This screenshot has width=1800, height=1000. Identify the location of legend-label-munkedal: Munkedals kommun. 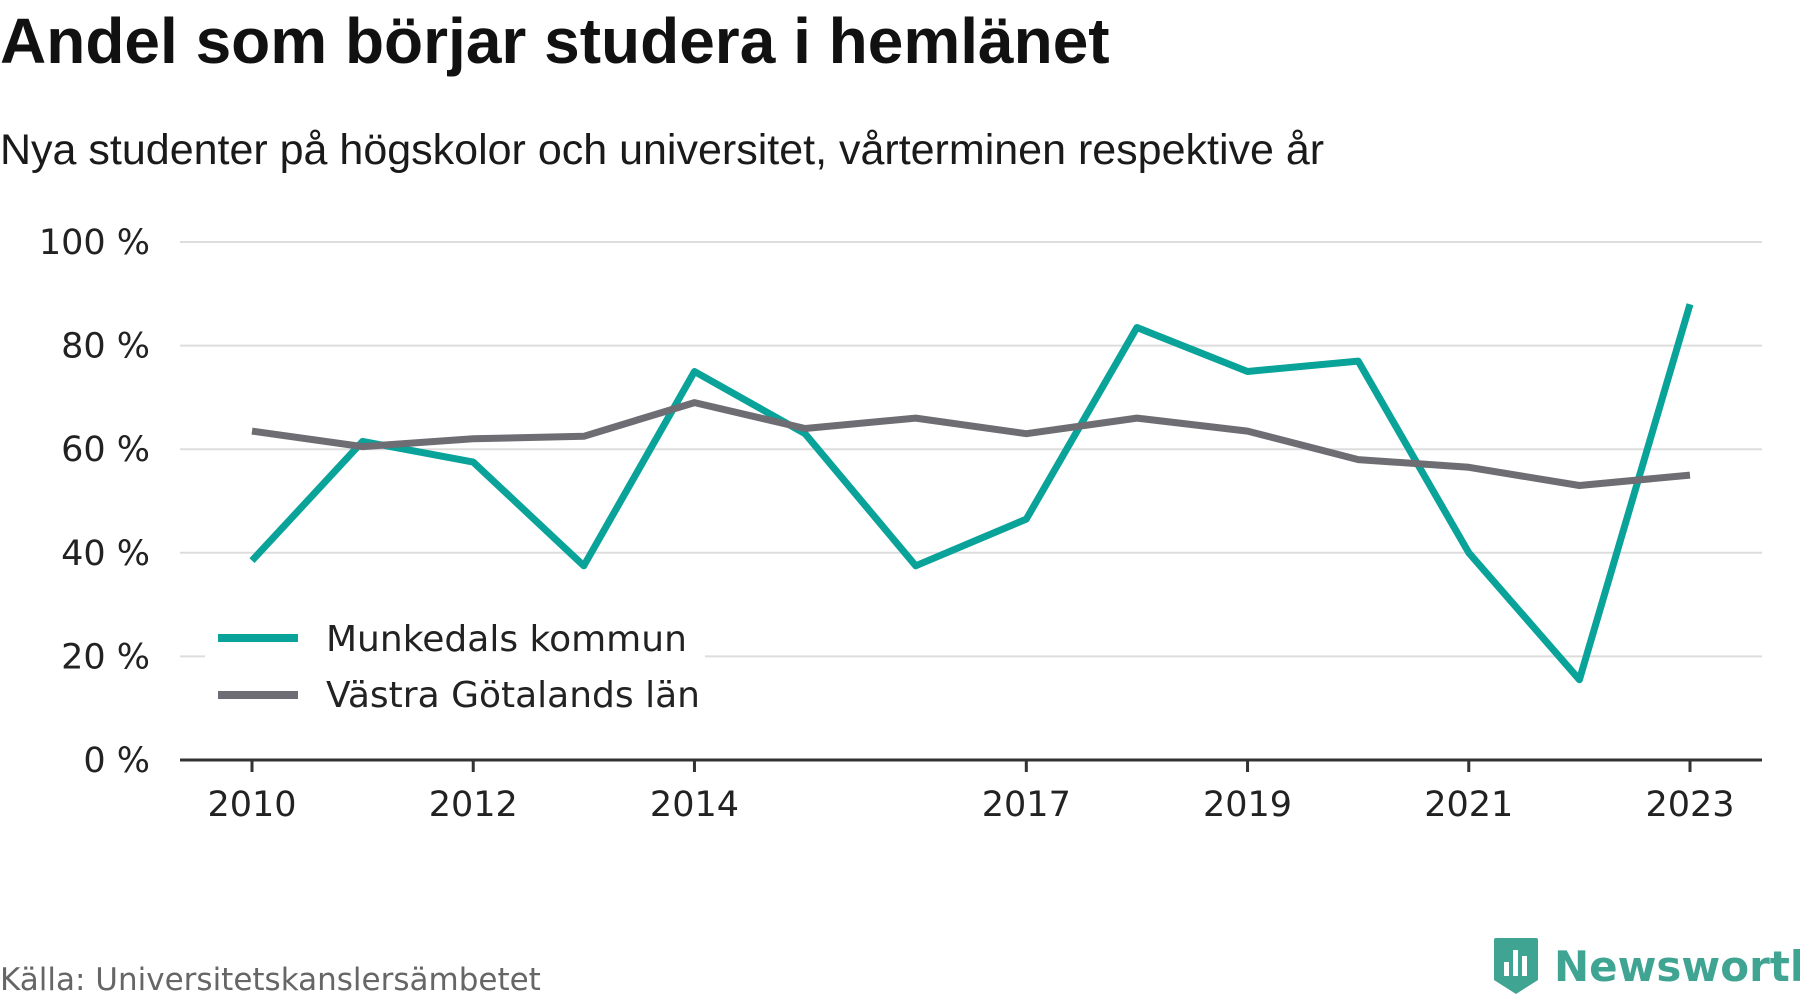
(506, 639).